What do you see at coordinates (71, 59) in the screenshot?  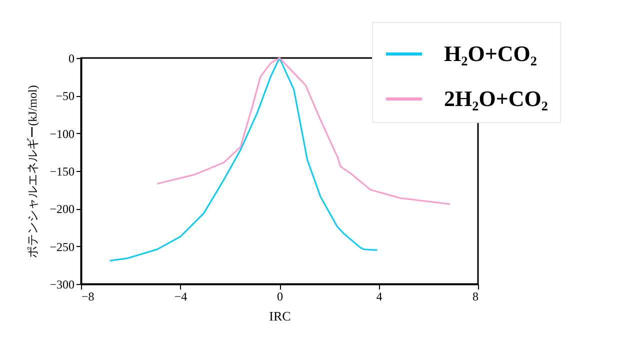 I see `y-tick-label: 0` at bounding box center [71, 59].